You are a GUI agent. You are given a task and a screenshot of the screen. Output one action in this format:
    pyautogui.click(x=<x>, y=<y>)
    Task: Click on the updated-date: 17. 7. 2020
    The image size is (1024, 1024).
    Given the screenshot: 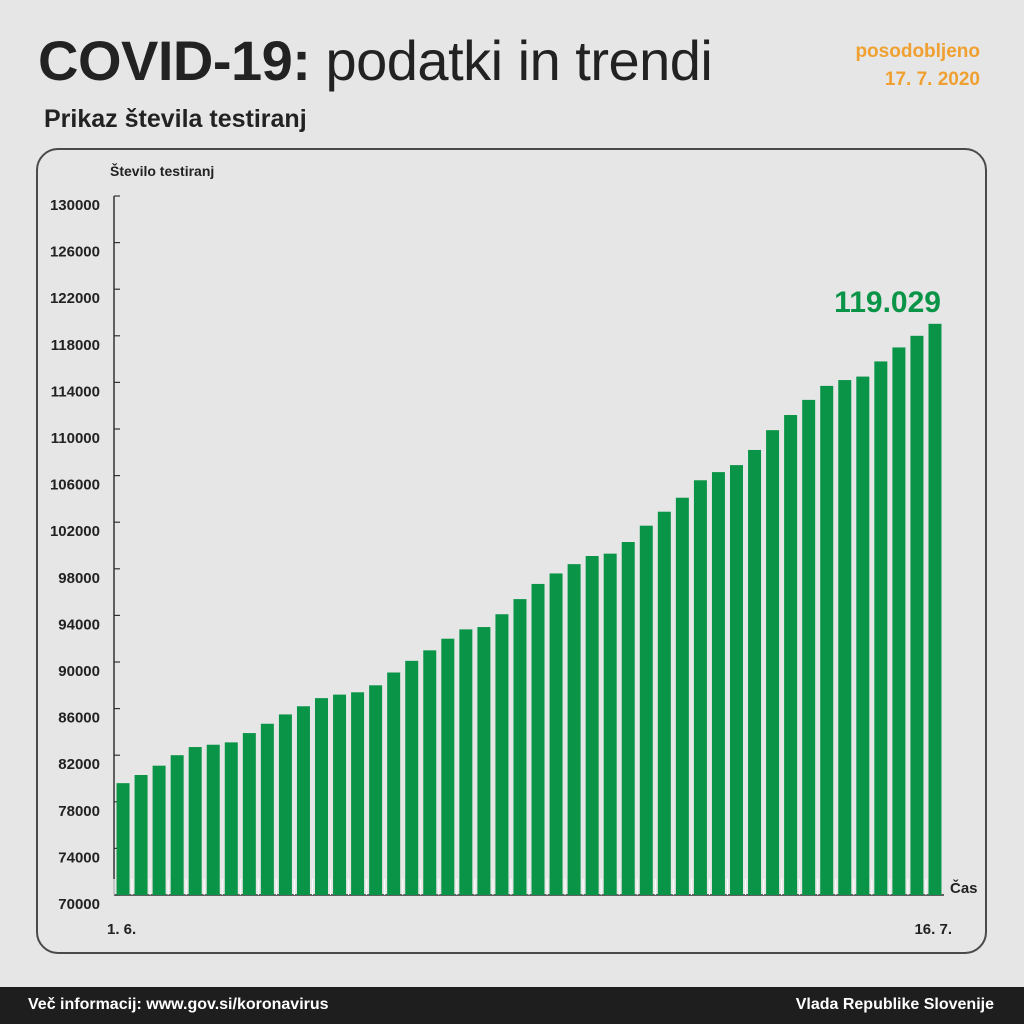 What is the action you would take?
    pyautogui.click(x=932, y=79)
    